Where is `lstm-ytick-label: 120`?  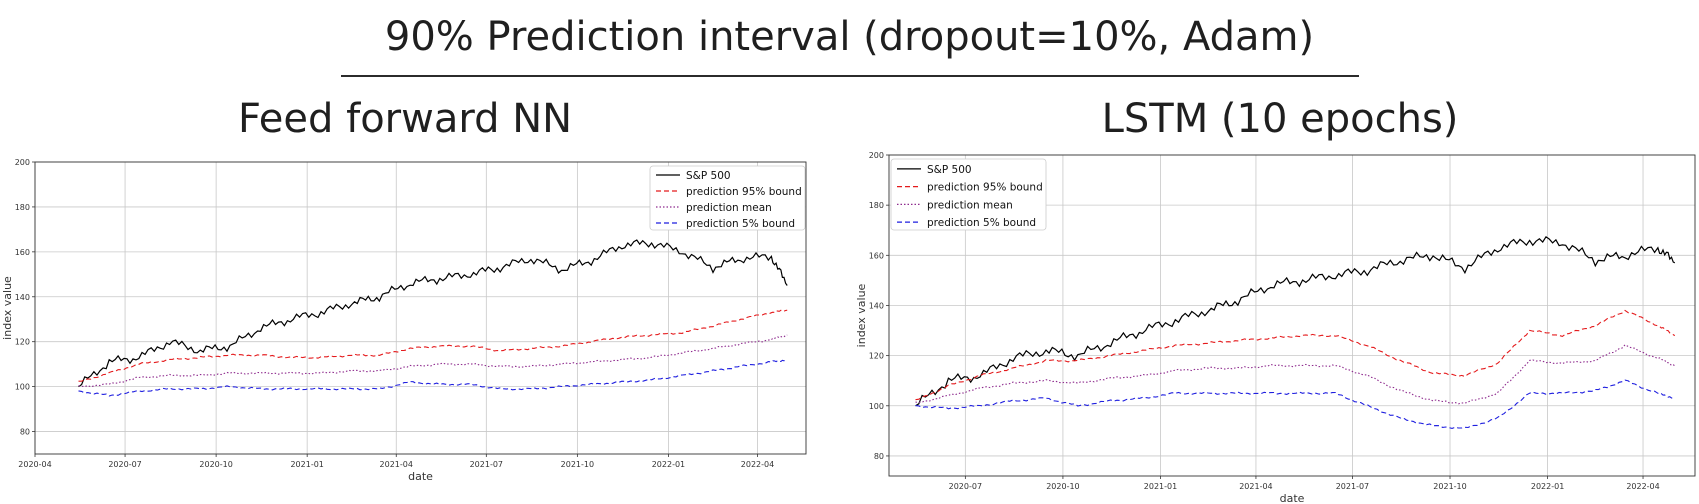 lstm-ytick-label: 120 is located at coordinates (876, 356).